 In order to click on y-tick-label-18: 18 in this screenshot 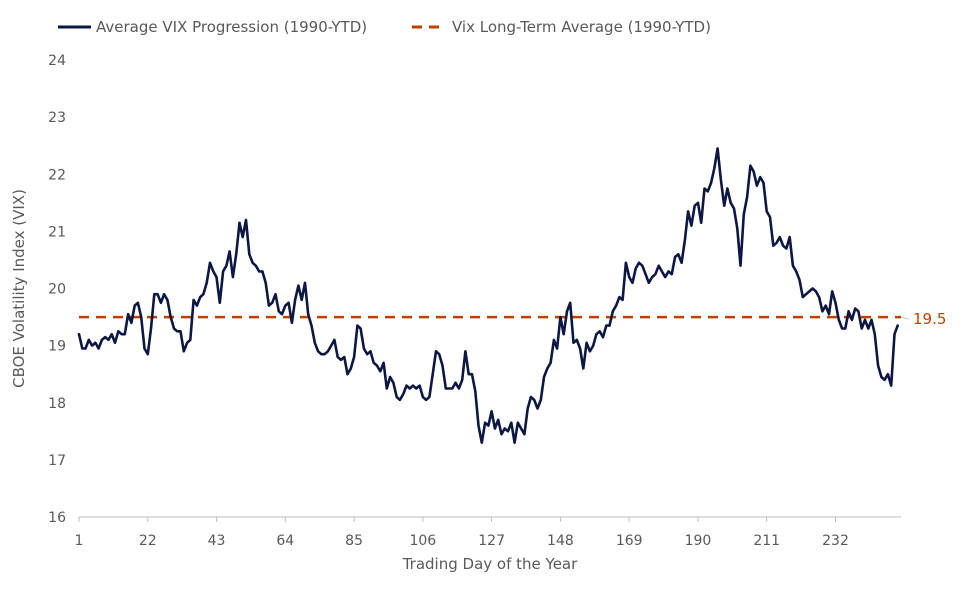, I will do `click(57, 404)`.